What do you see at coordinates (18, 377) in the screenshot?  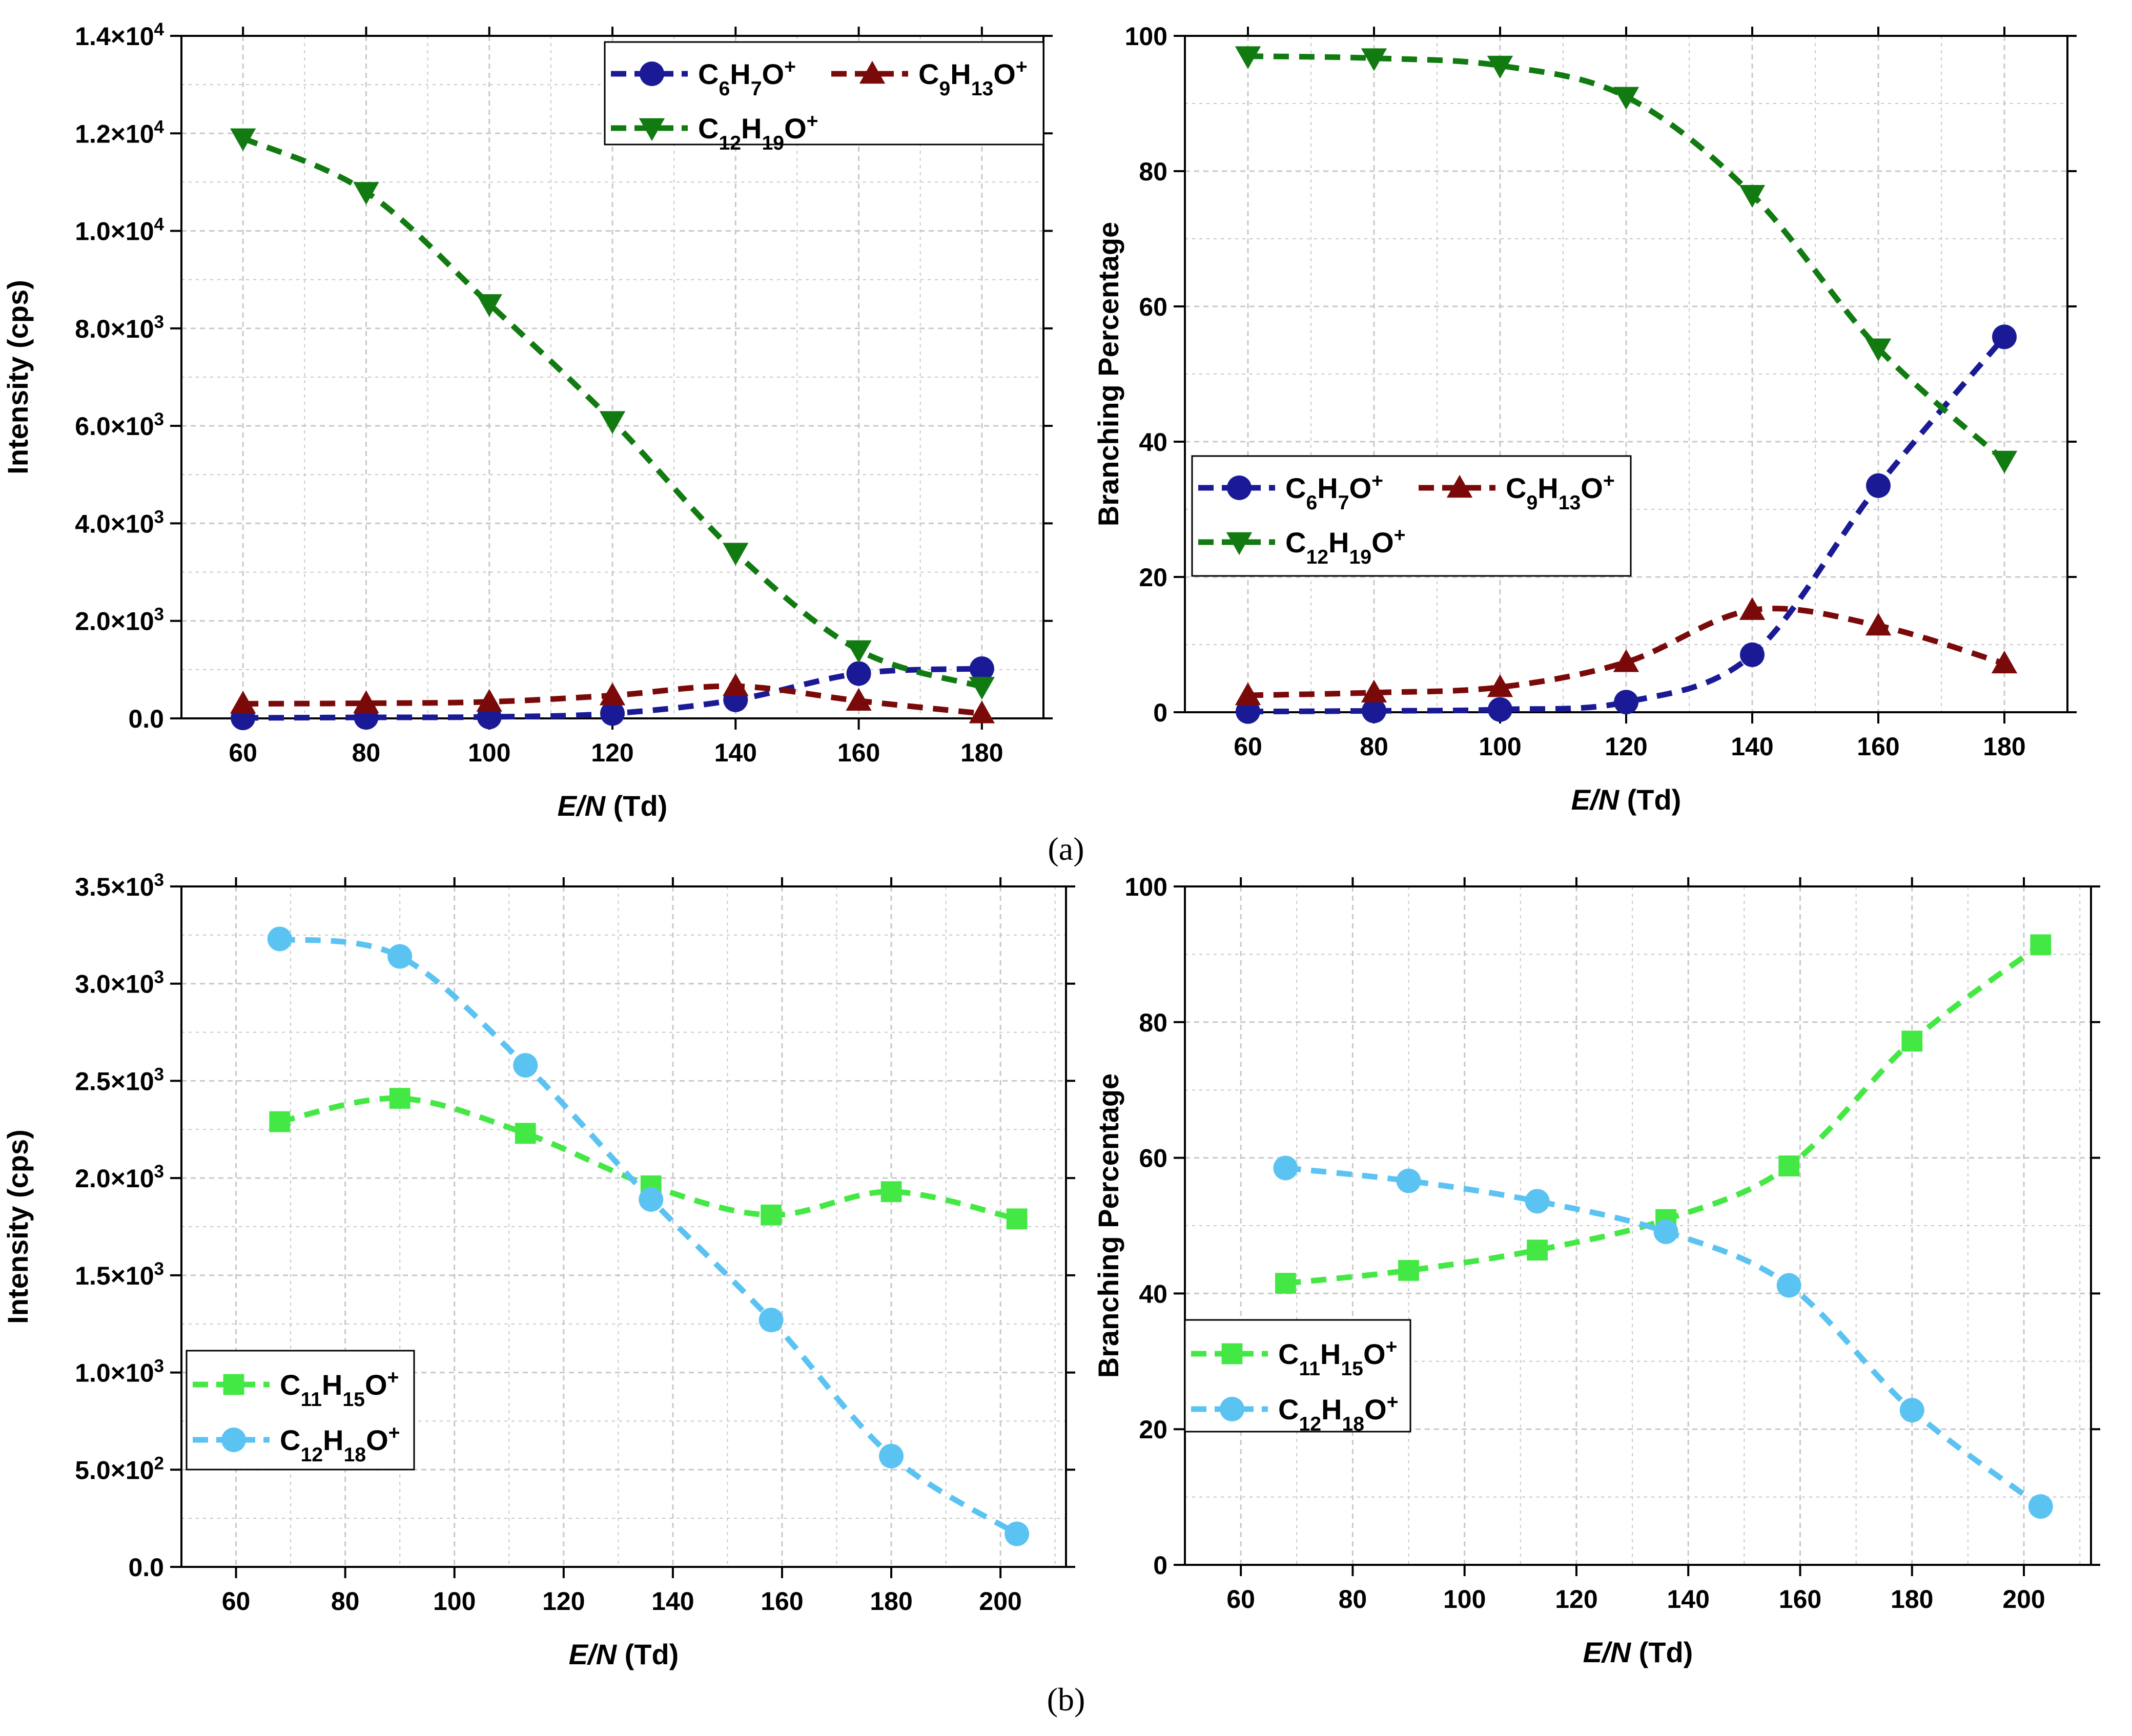 I see `y-axis-title: Intensity (cps)` at bounding box center [18, 377].